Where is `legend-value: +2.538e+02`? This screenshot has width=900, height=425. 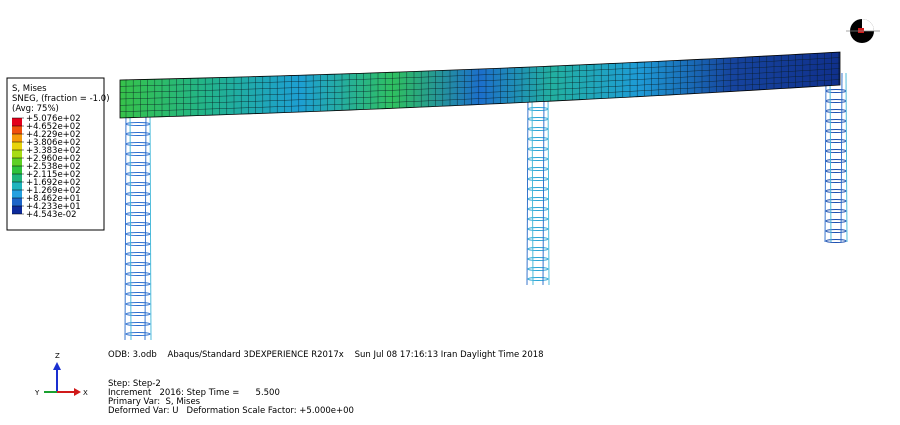 legend-value: +2.538e+02 is located at coordinates (53, 167).